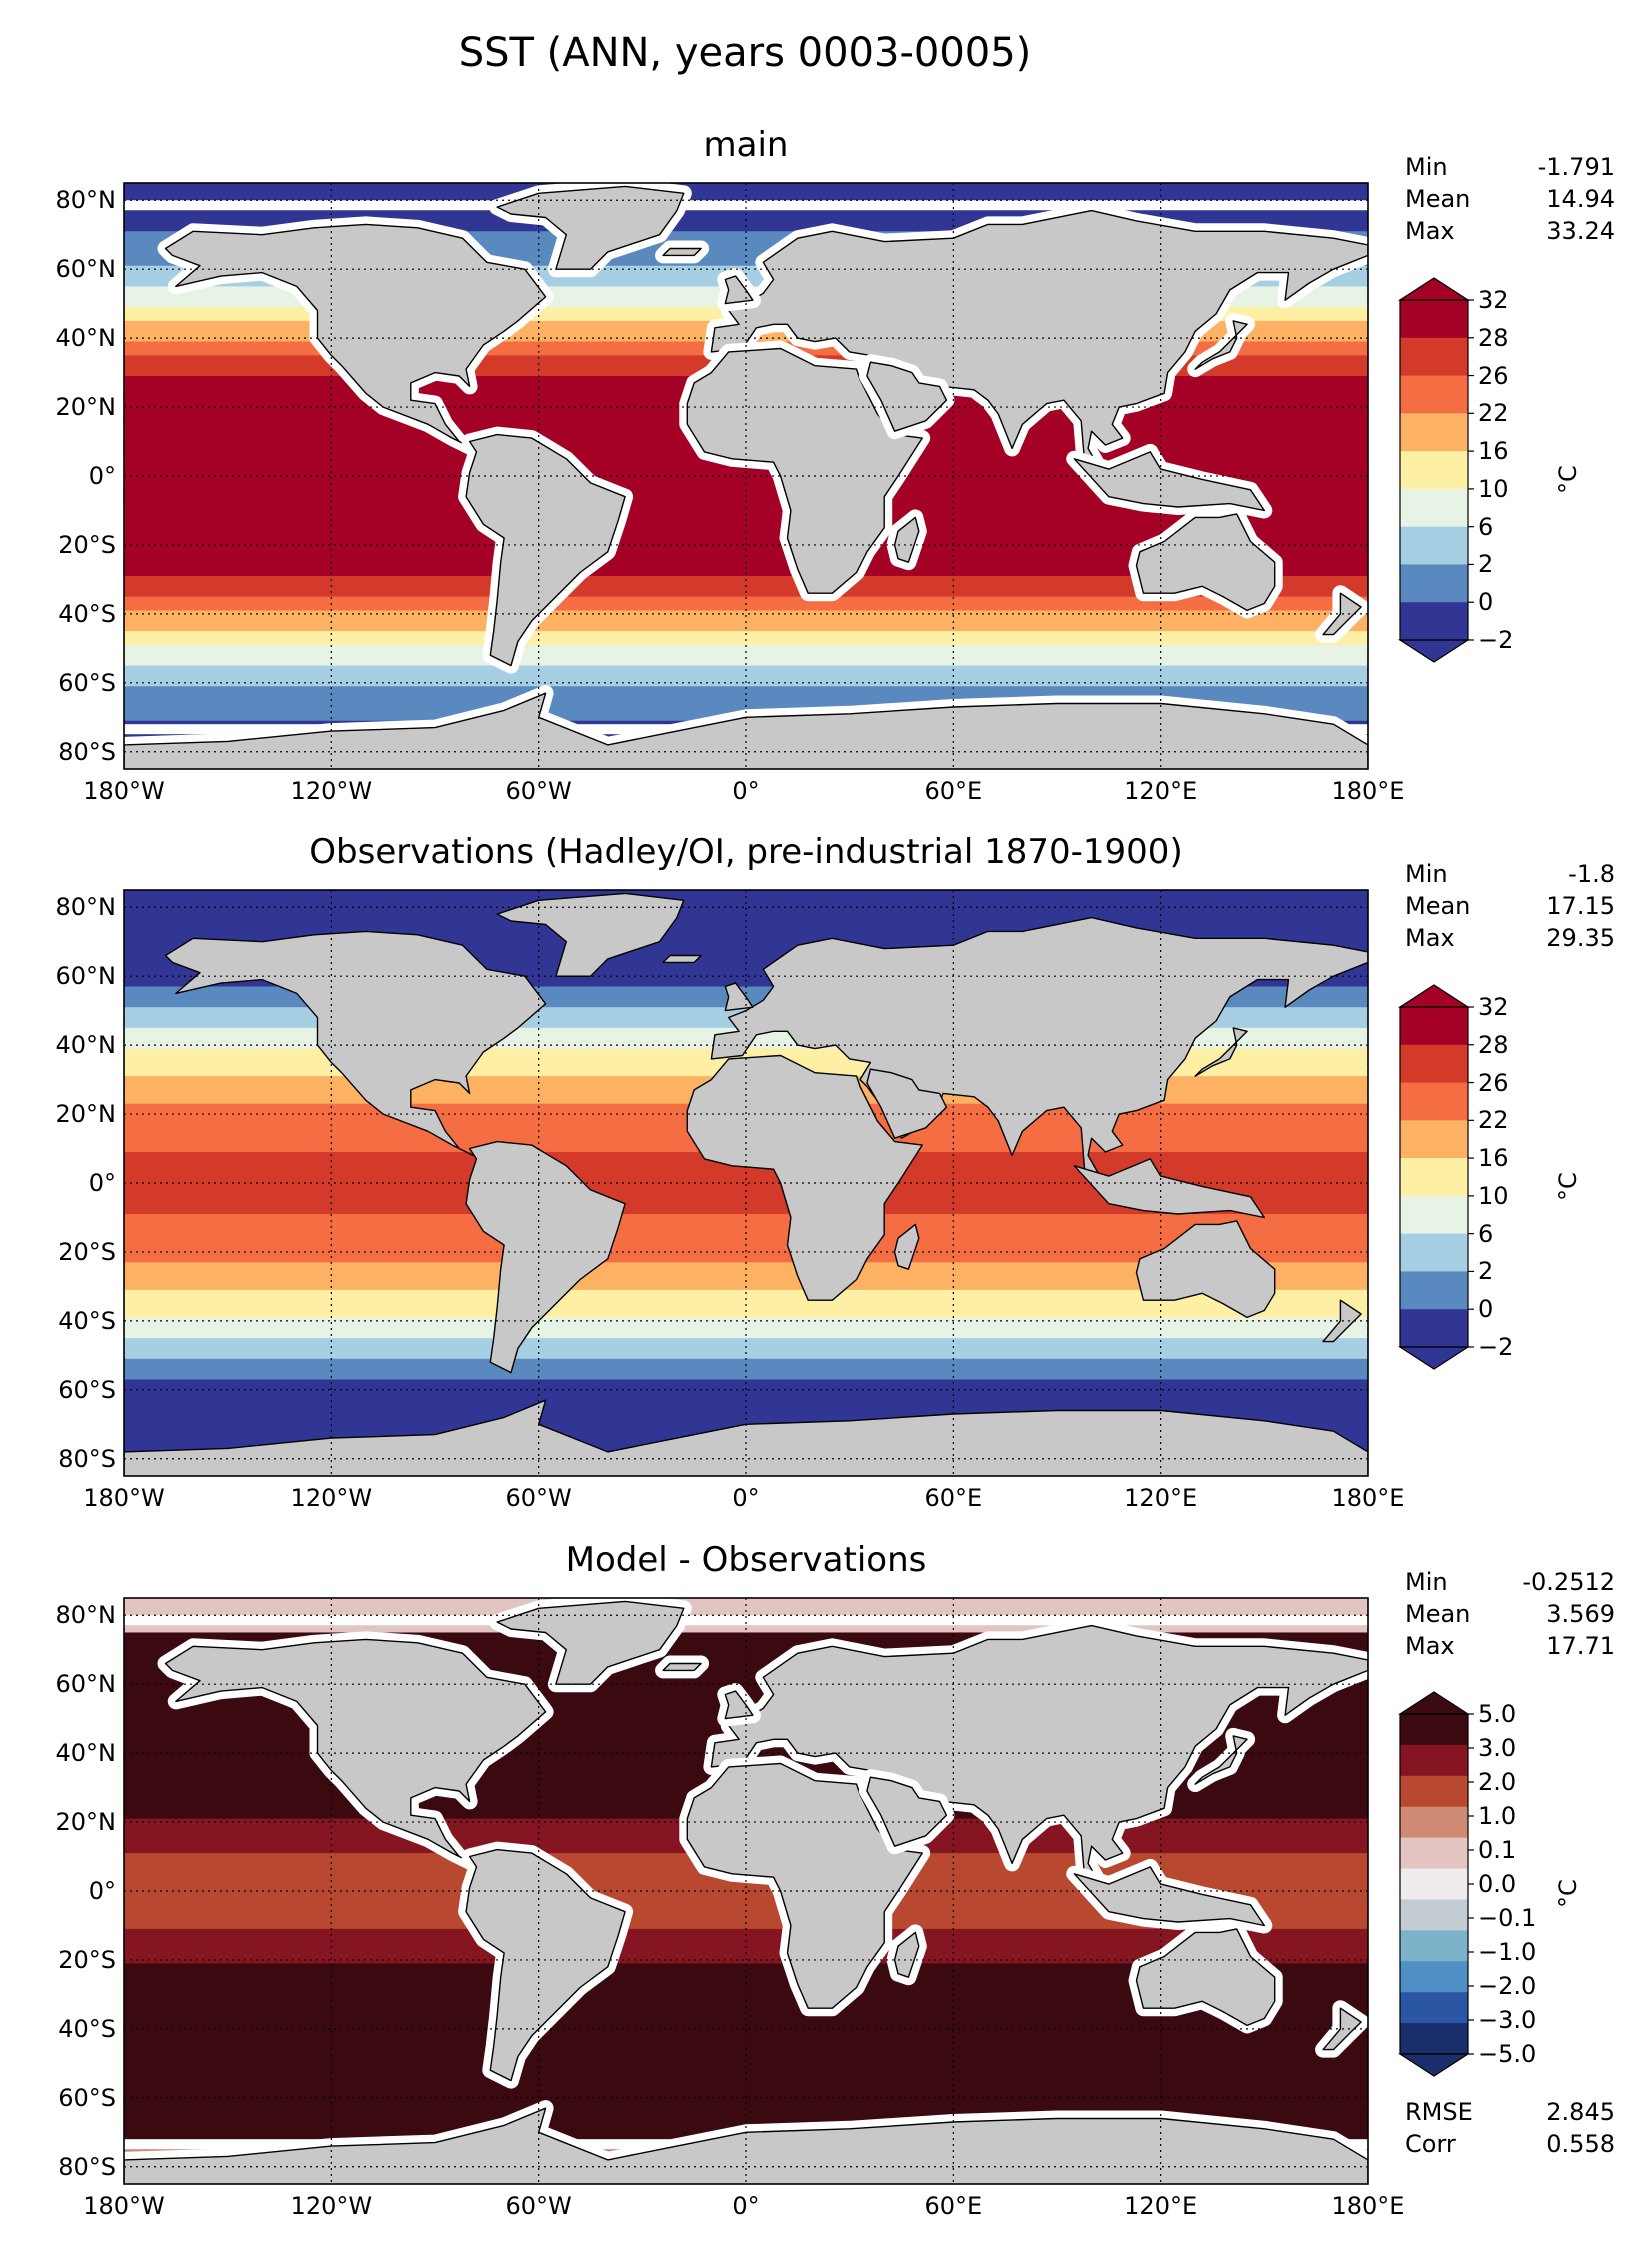  Describe the element at coordinates (1493, 413) in the screenshot. I see `colorbar-tick-label: 22` at that location.